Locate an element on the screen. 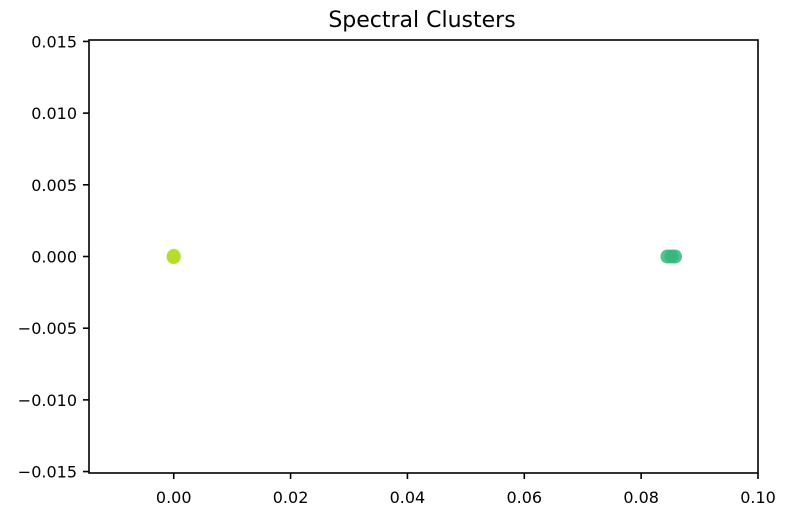  y-tick-label: −0.005 is located at coordinates (47, 328).